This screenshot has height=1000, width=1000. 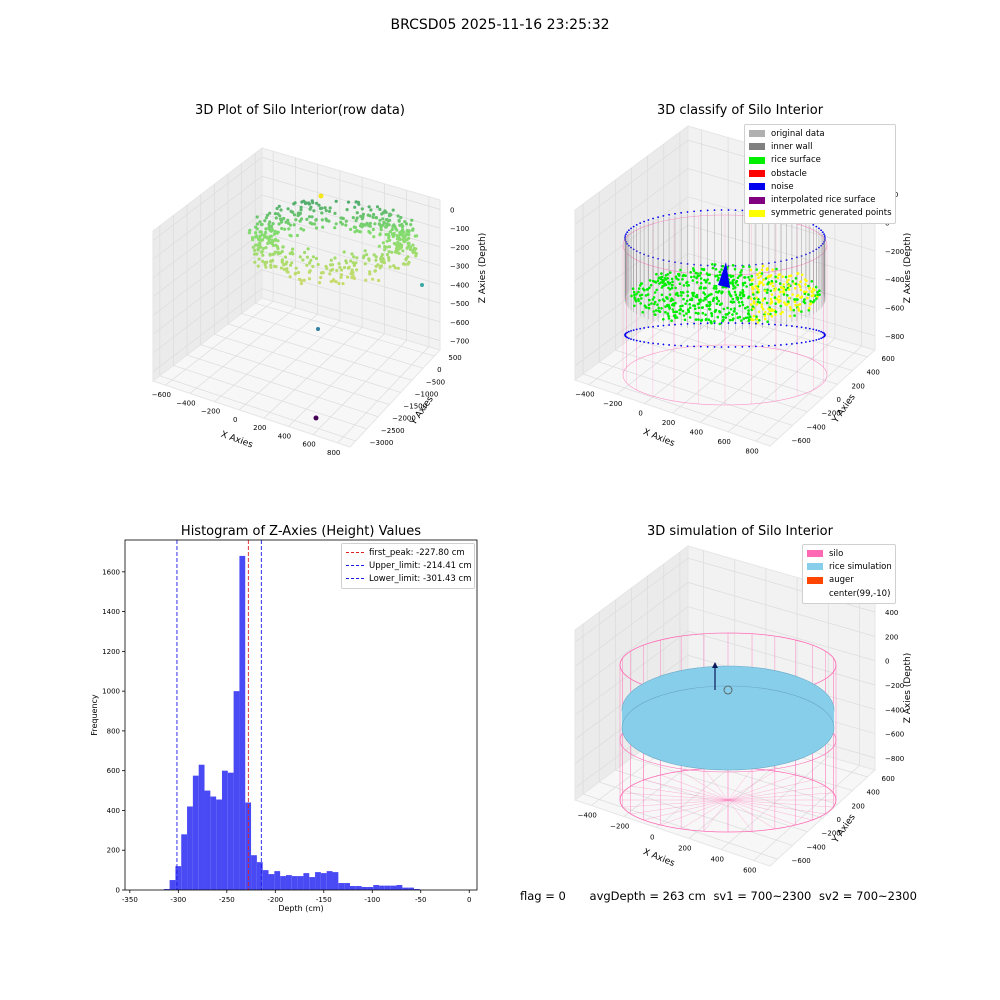 I want to click on cls-ygrid, so click(x=680, y=406).